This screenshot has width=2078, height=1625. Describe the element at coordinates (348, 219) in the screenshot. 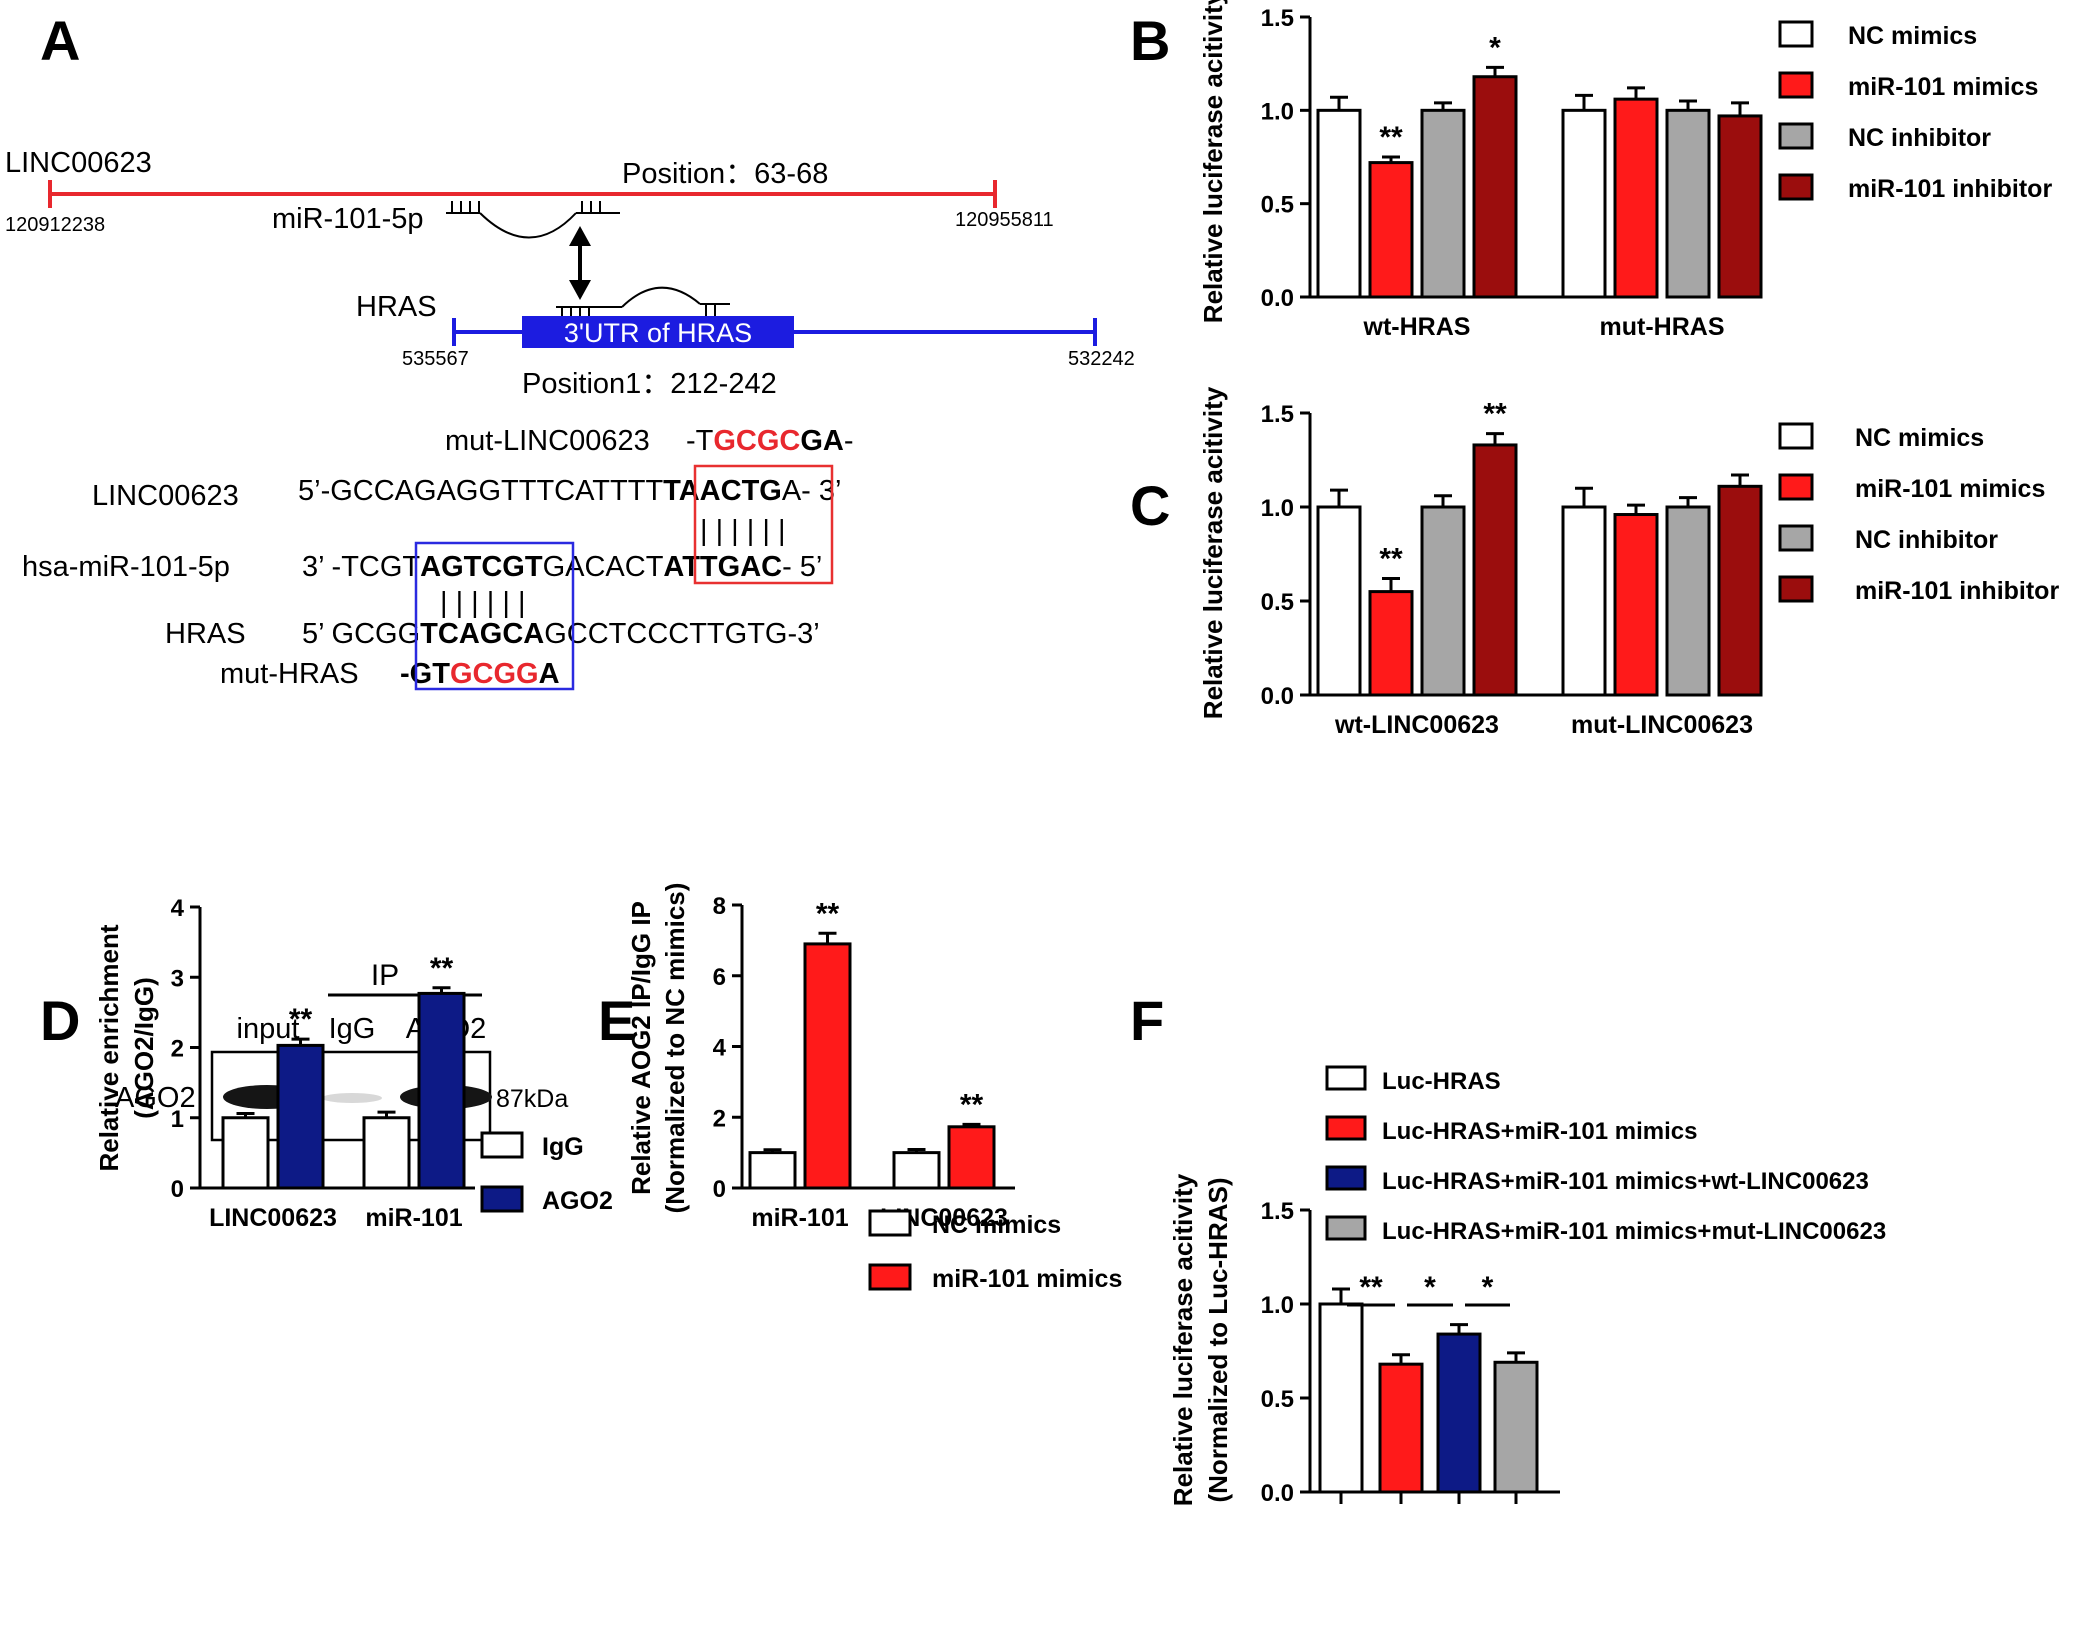

I see `mir-name: miR-101-5p` at that location.